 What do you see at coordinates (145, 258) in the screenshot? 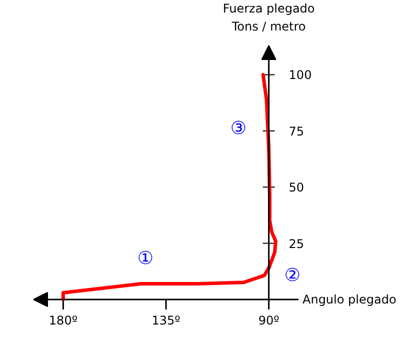
I see `annotation: ①` at bounding box center [145, 258].